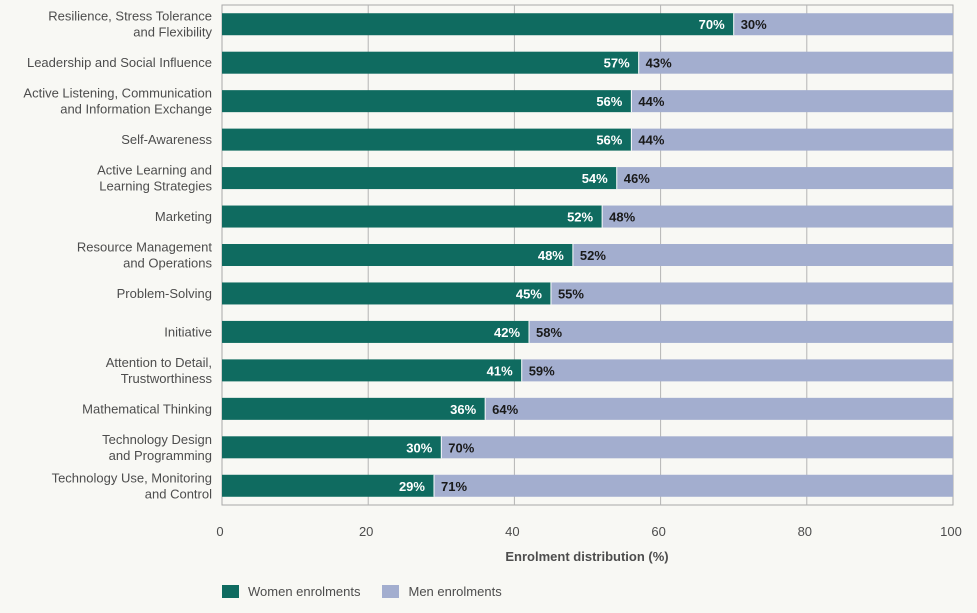 This screenshot has height=613, width=977. I want to click on category-label-8: Initiative, so click(188, 331).